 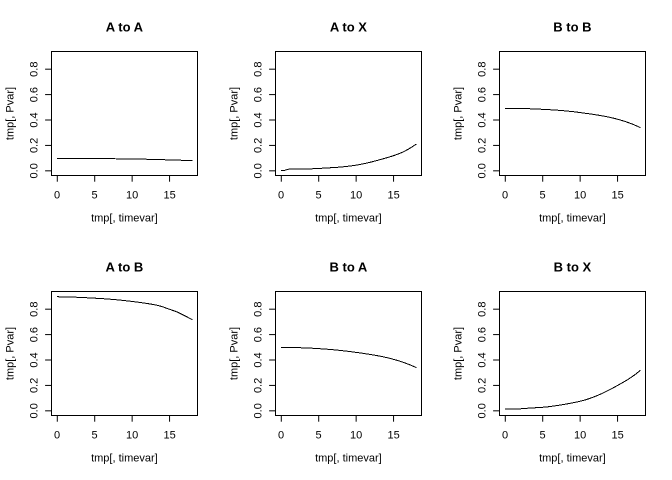 I want to click on svg-text: A to X, so click(x=348, y=27).